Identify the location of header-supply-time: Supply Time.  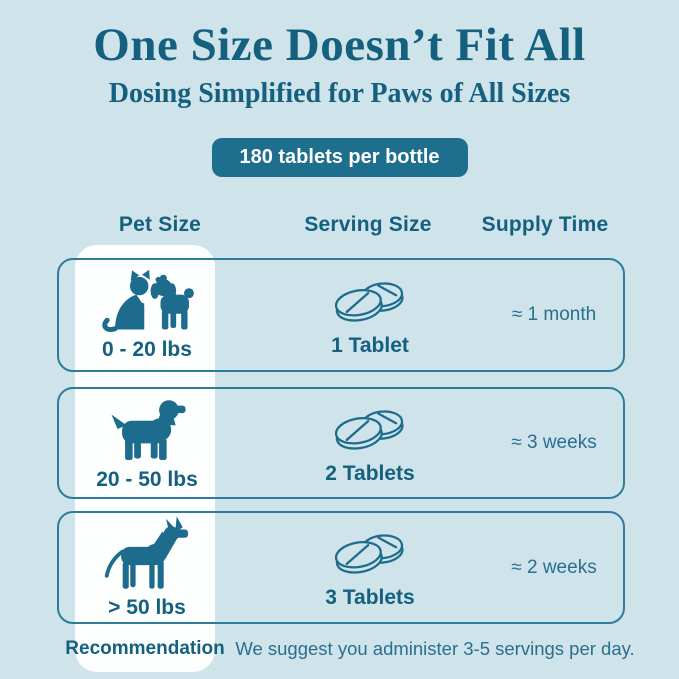
(545, 224).